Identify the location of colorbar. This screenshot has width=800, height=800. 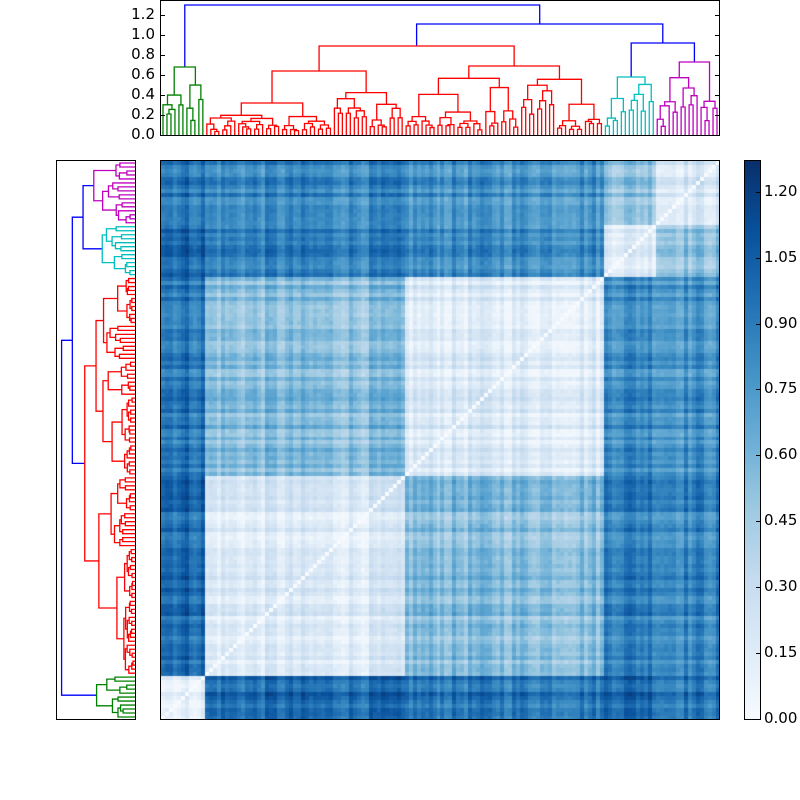
(752, 440).